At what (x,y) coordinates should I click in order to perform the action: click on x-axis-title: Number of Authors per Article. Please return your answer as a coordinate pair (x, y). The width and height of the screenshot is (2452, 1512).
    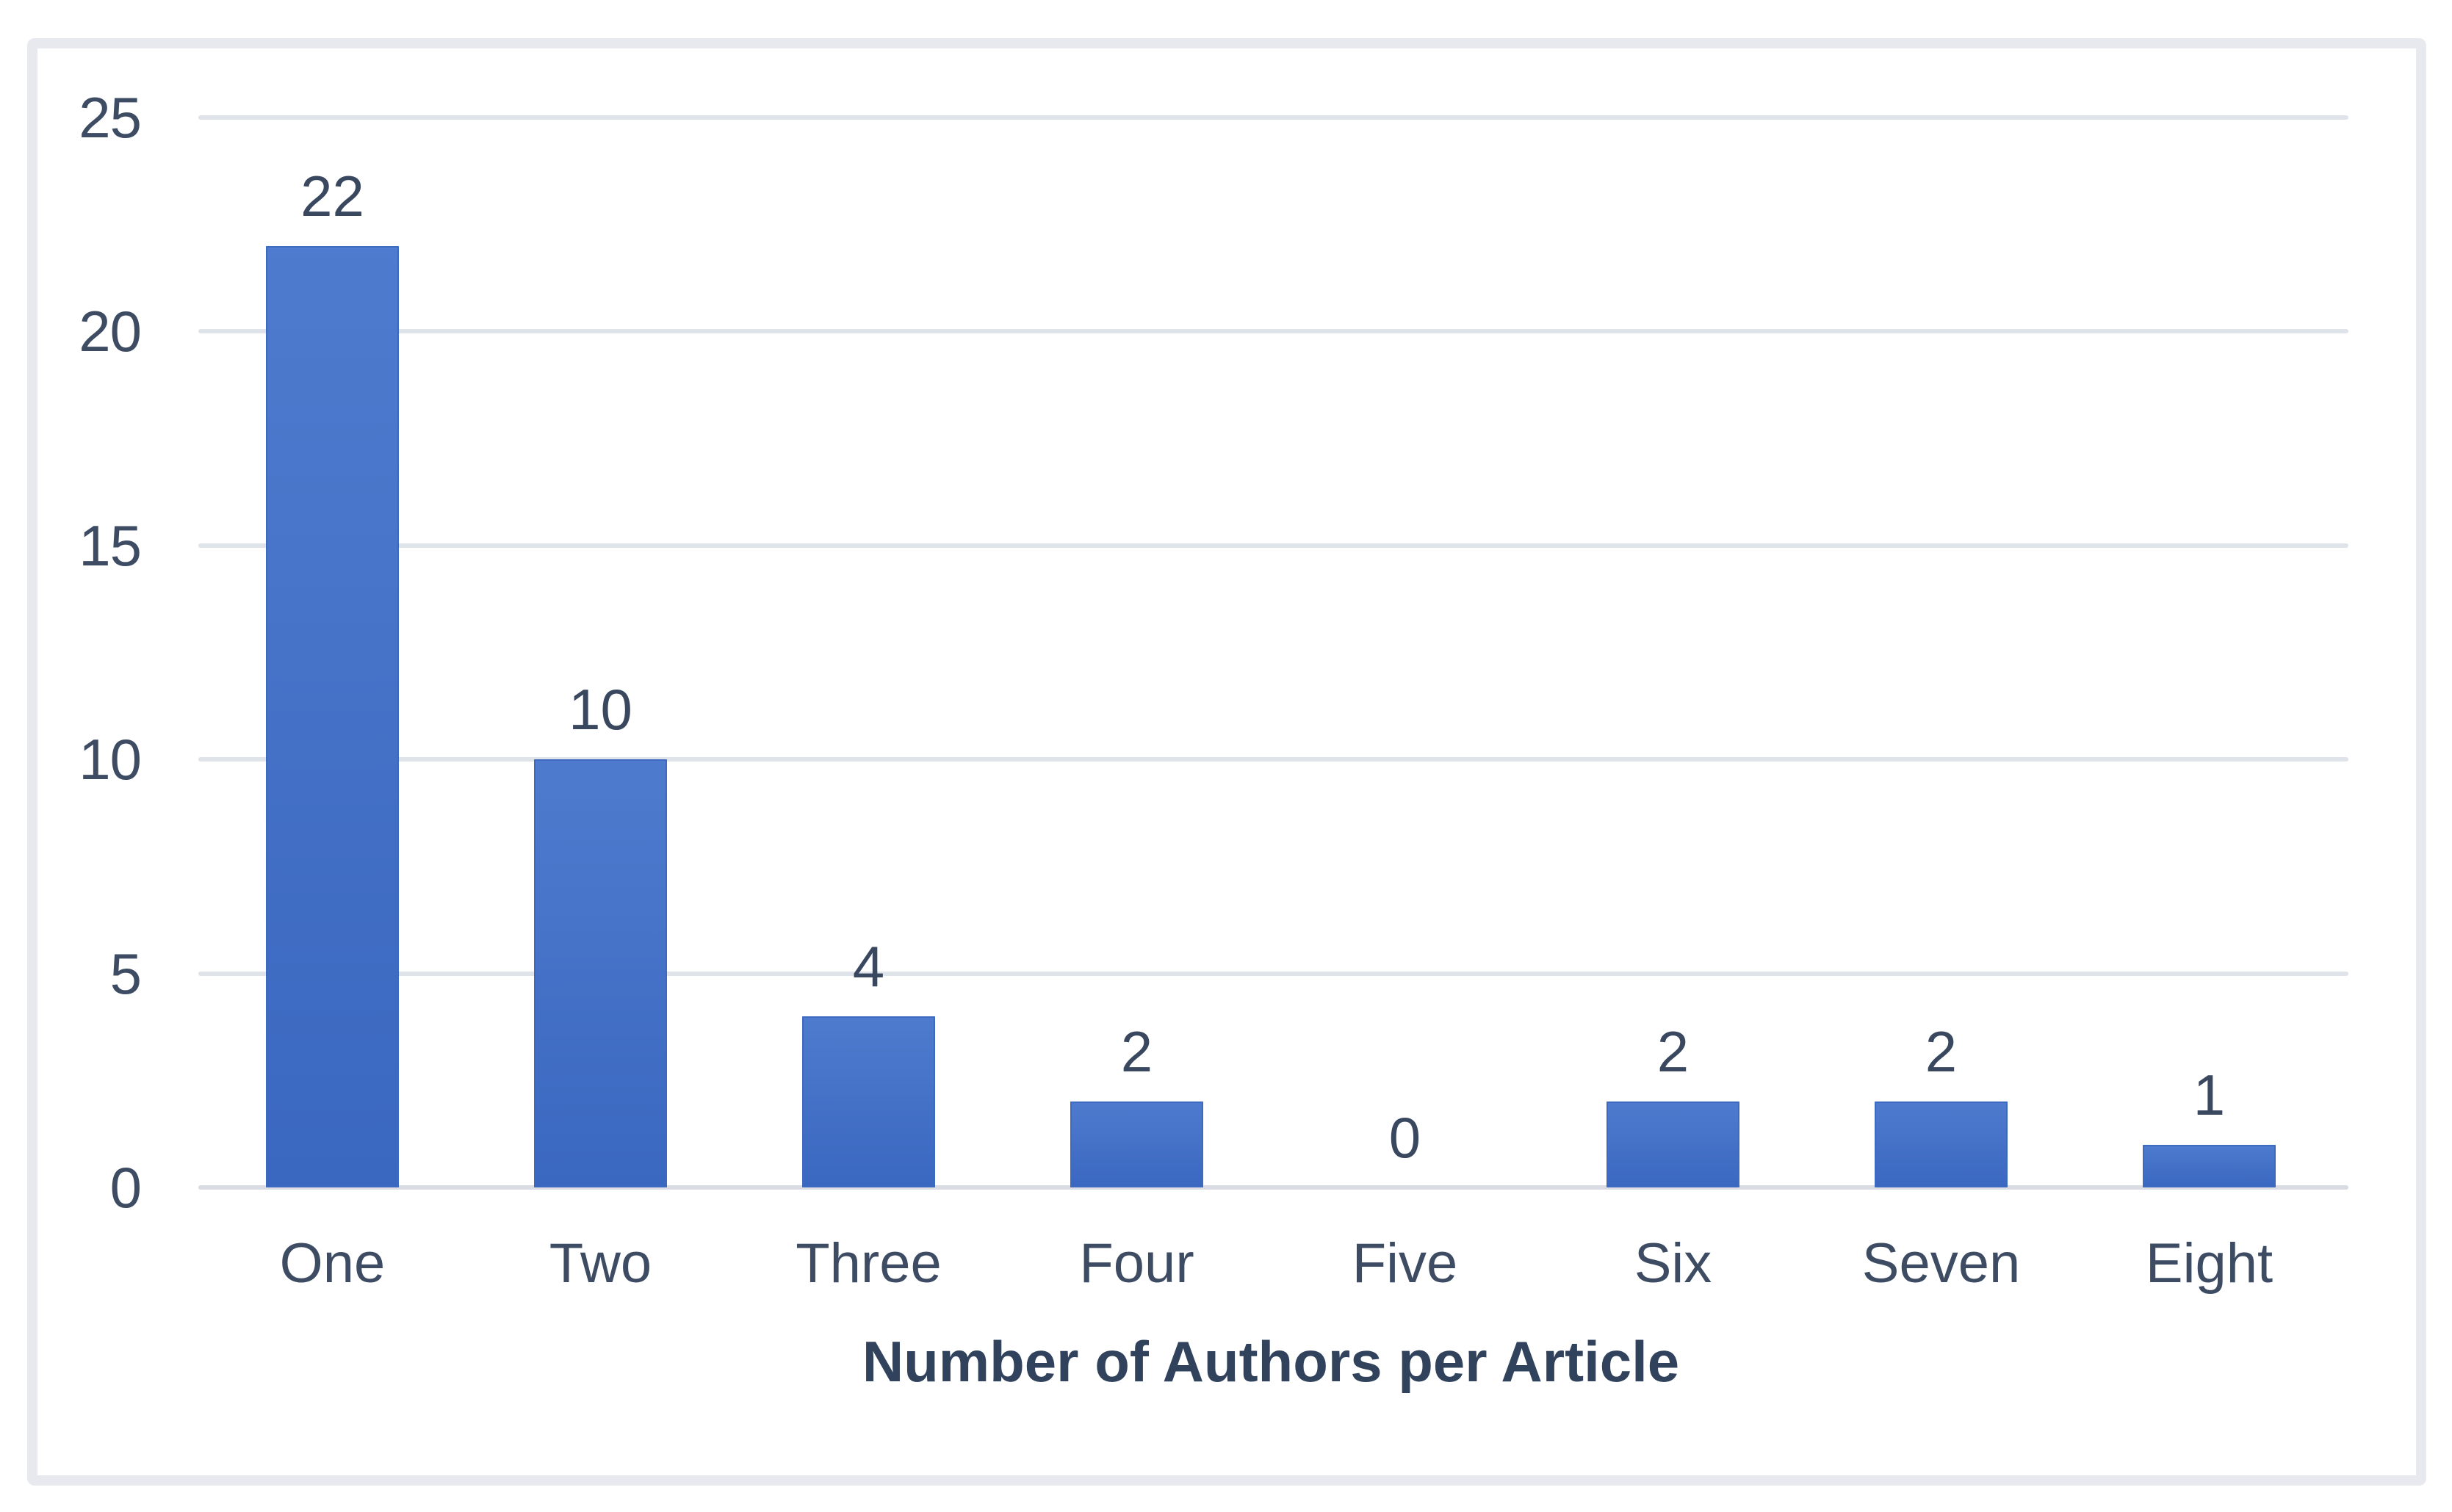
    Looking at the image, I should click on (1271, 1361).